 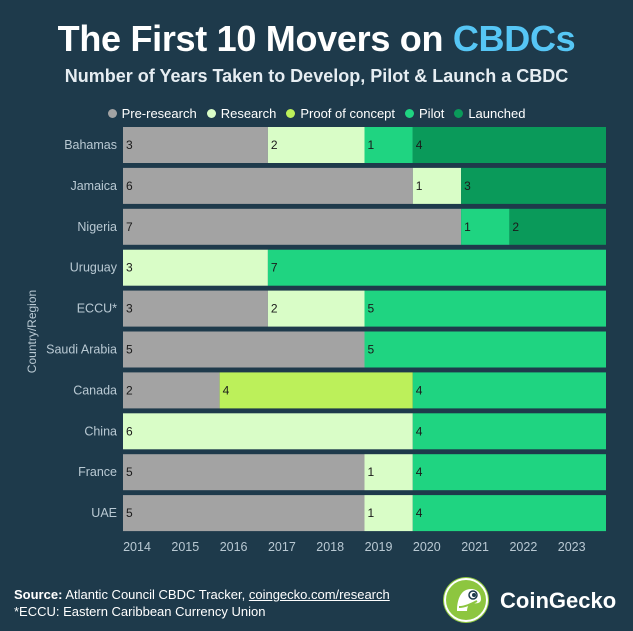 What do you see at coordinates (248, 113) in the screenshot?
I see `legend-label: Research` at bounding box center [248, 113].